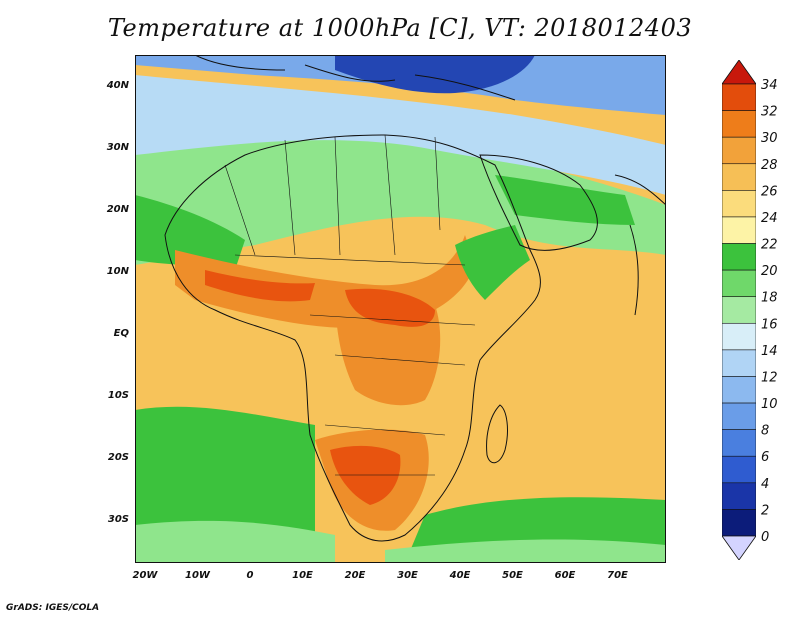  I want to click on lon-label: 50E, so click(512, 575).